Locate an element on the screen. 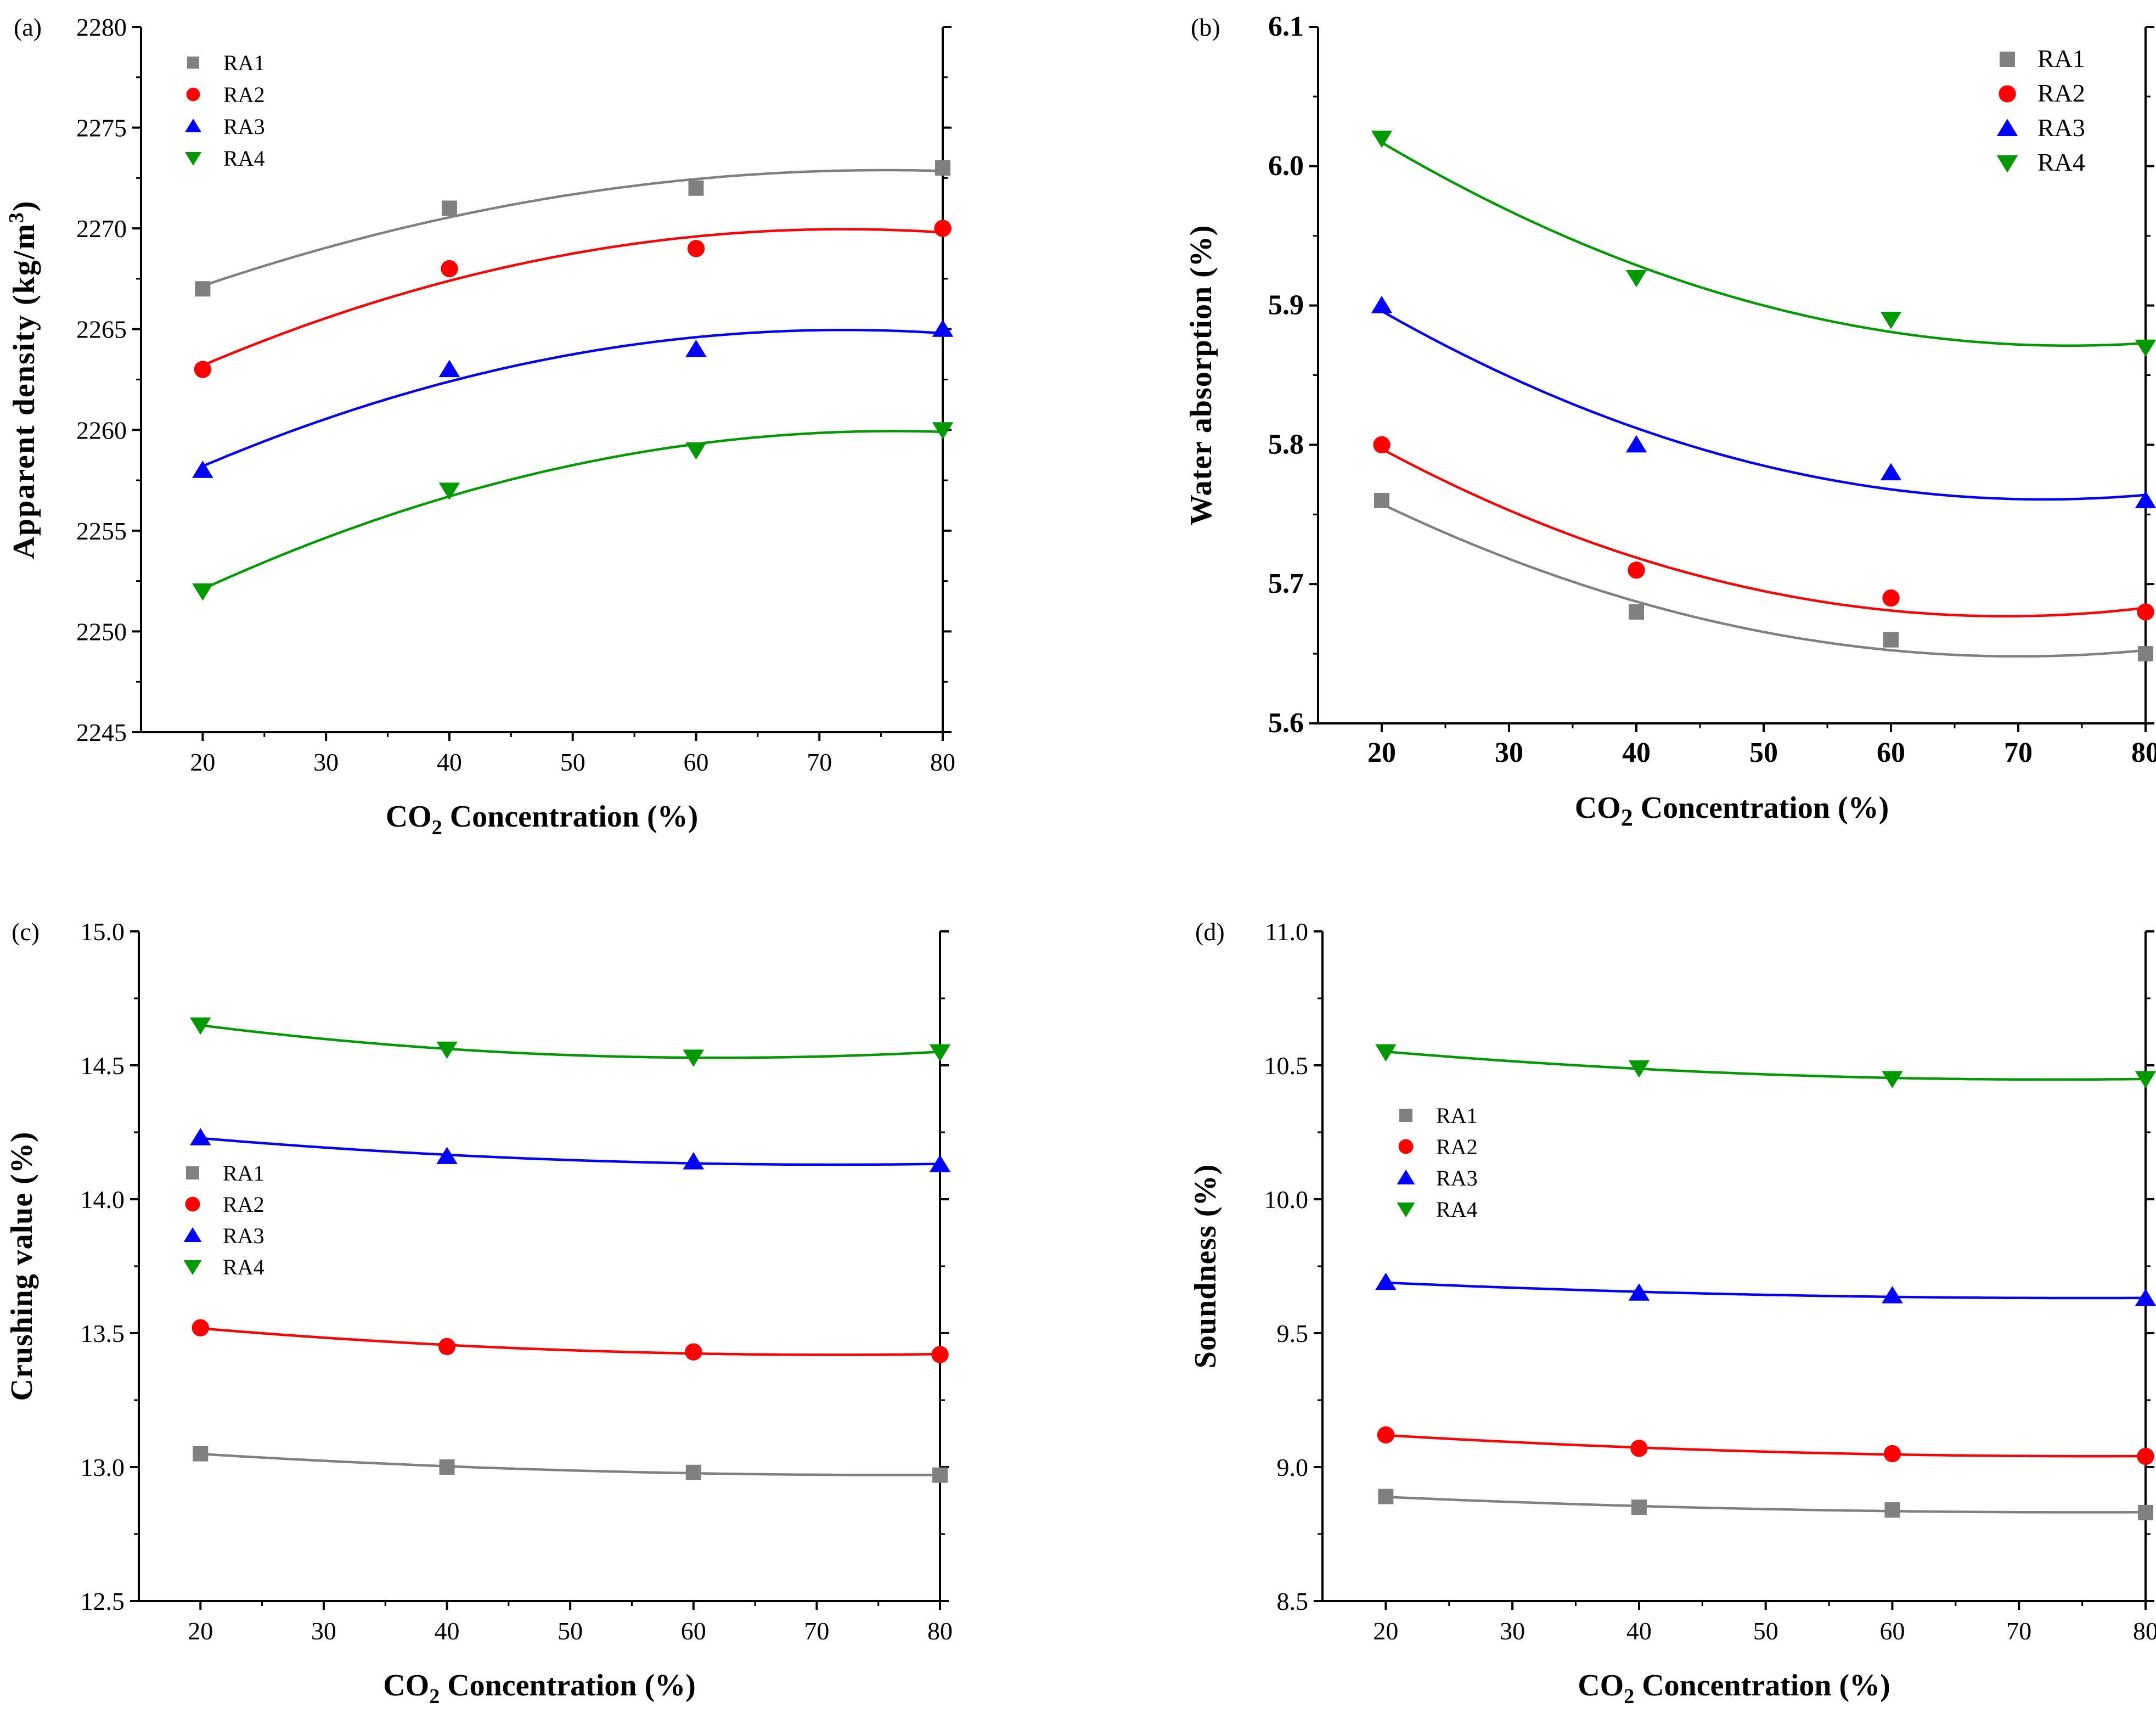 The width and height of the screenshot is (2156, 1719). y-tick-label: 6.0 is located at coordinates (1286, 166).